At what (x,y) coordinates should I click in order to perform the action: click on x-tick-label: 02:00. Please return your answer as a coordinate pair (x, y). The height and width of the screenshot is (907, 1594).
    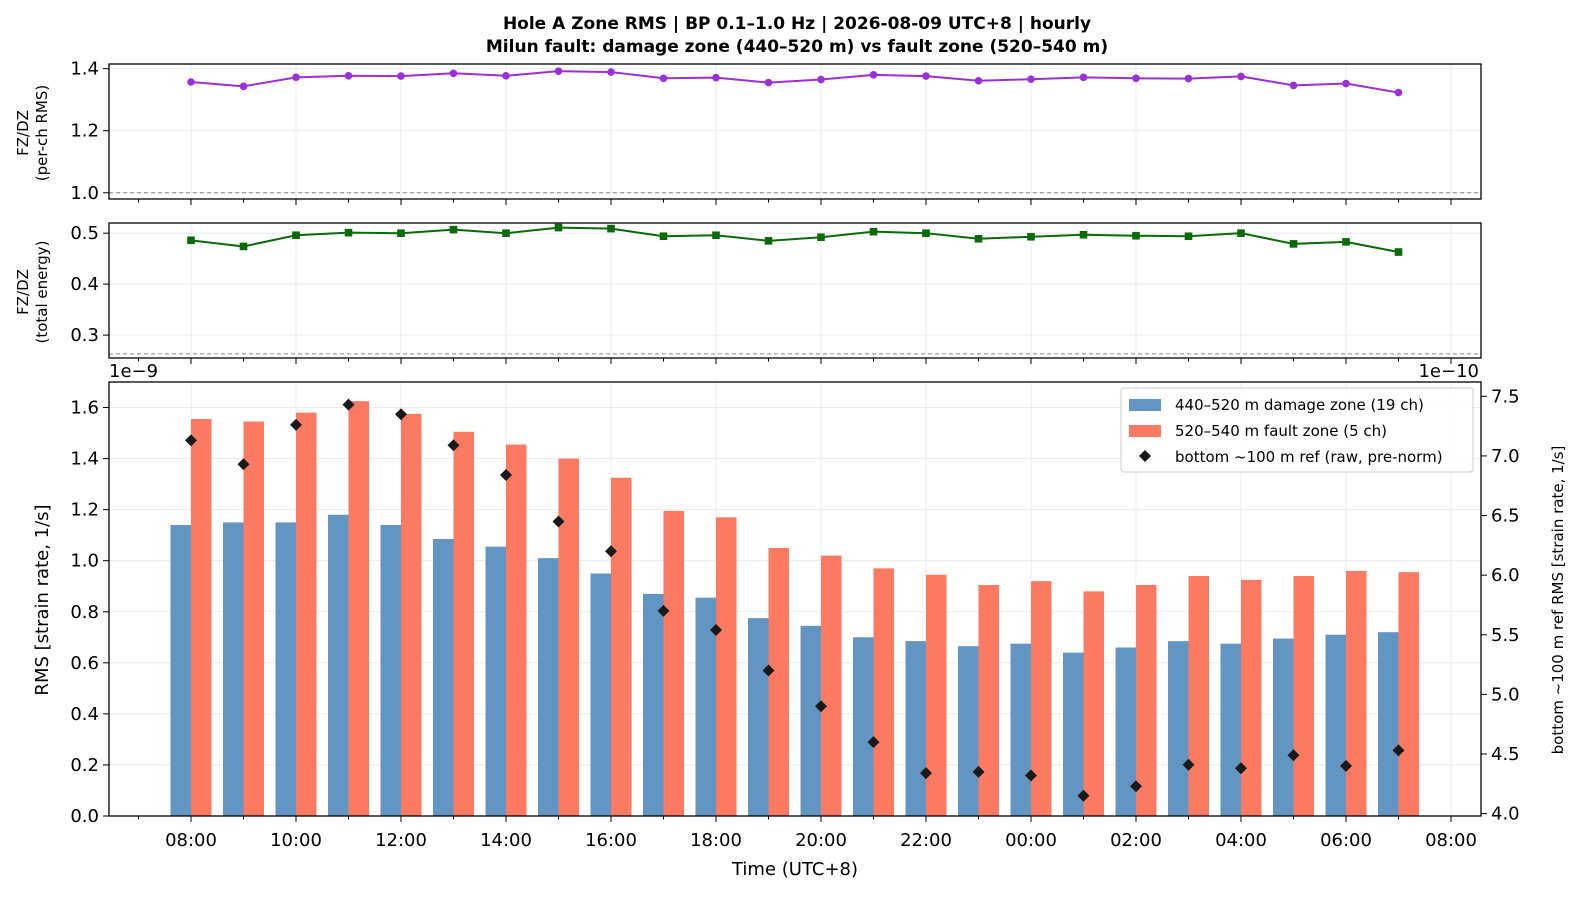
    Looking at the image, I should click on (1136, 840).